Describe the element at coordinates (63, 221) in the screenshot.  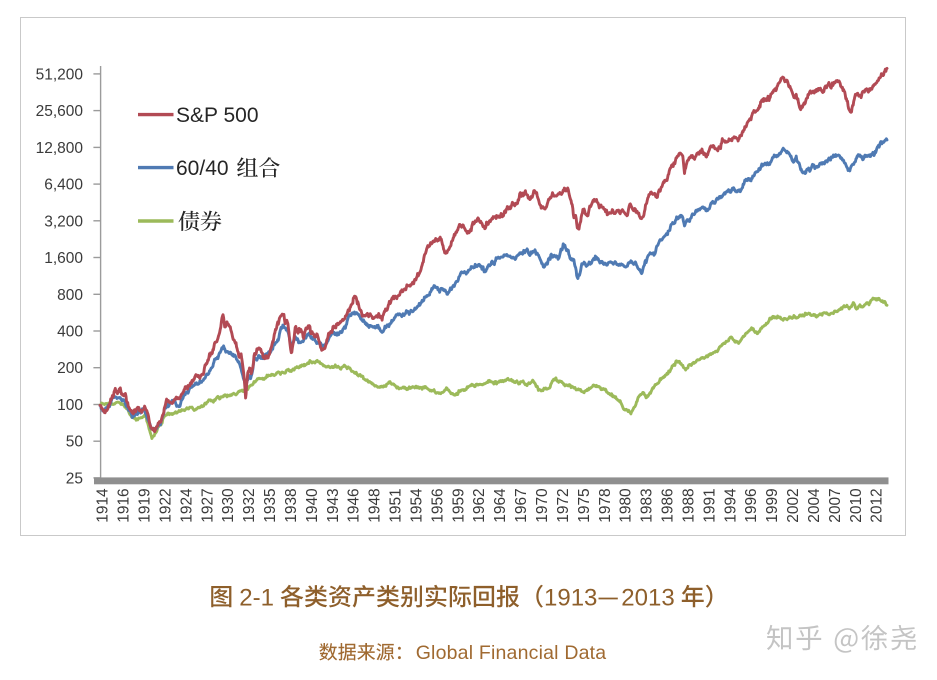
I see `svg-text: 3,200` at that location.